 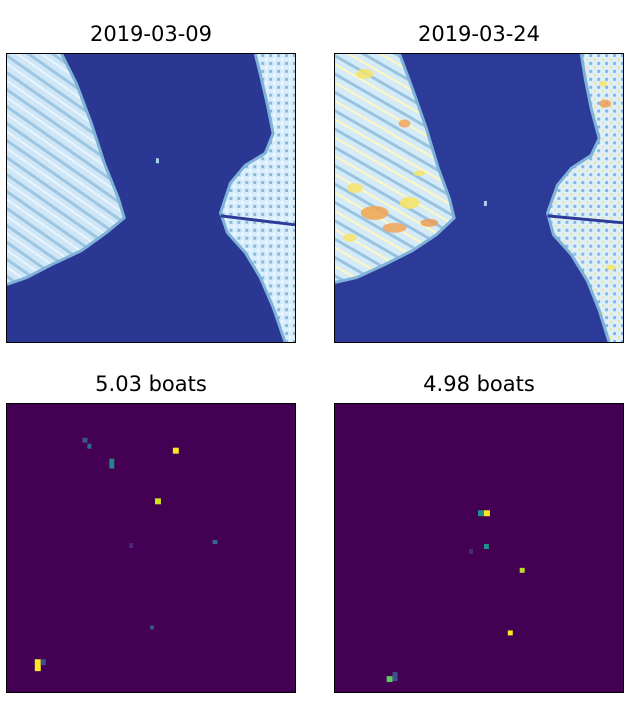 I want to click on panel-title-boat-count-2: 4.98 boats, so click(x=479, y=384).